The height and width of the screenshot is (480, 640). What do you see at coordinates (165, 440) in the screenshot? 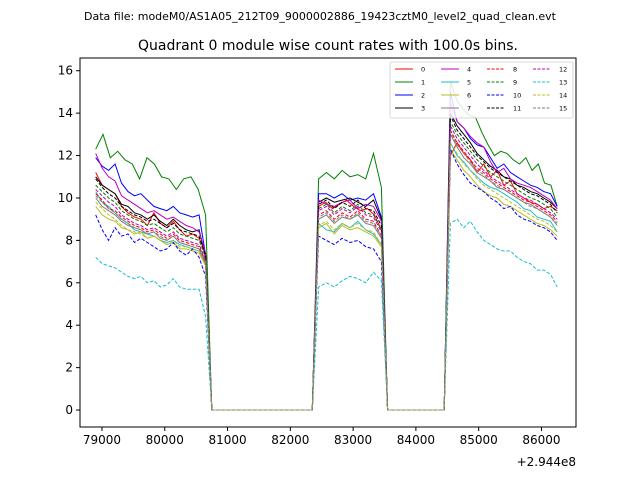
I see `x-tick-label: 80000` at bounding box center [165, 440].